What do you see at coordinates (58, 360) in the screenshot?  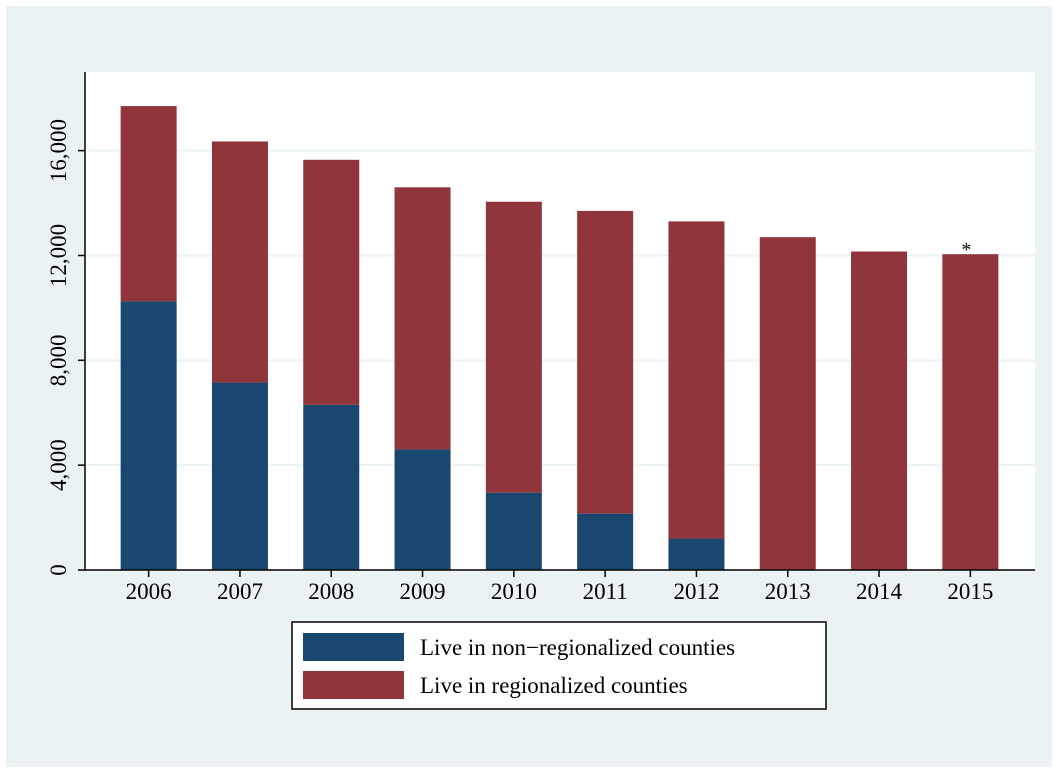 I see `y-tick-label: 8,000` at bounding box center [58, 360].